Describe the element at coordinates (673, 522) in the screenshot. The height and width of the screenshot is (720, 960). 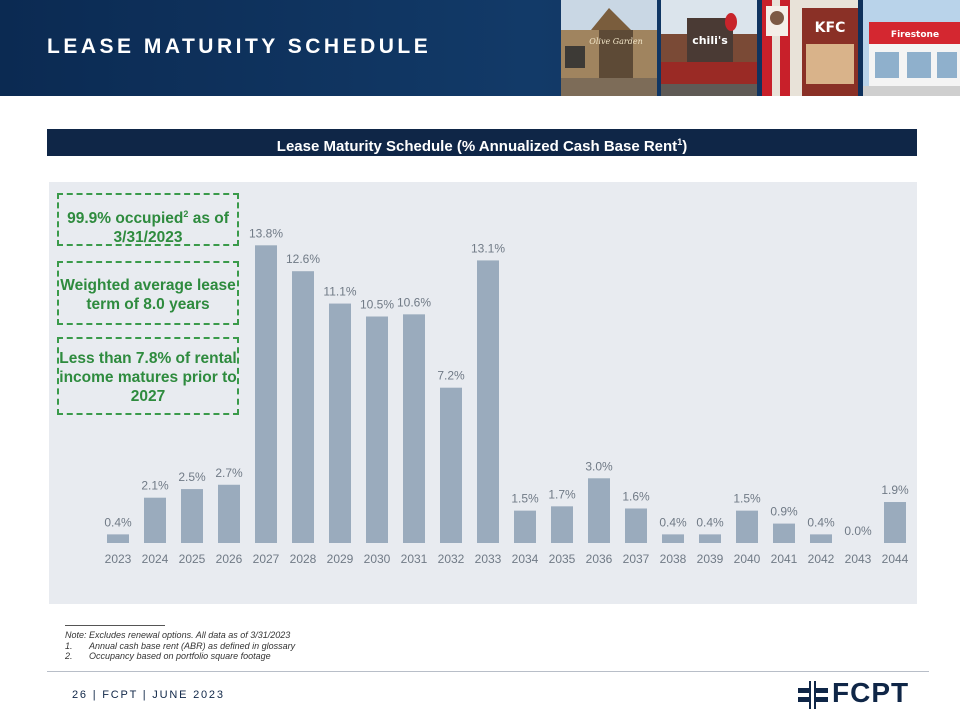
I see `value-label-2038: 0.4%` at that location.